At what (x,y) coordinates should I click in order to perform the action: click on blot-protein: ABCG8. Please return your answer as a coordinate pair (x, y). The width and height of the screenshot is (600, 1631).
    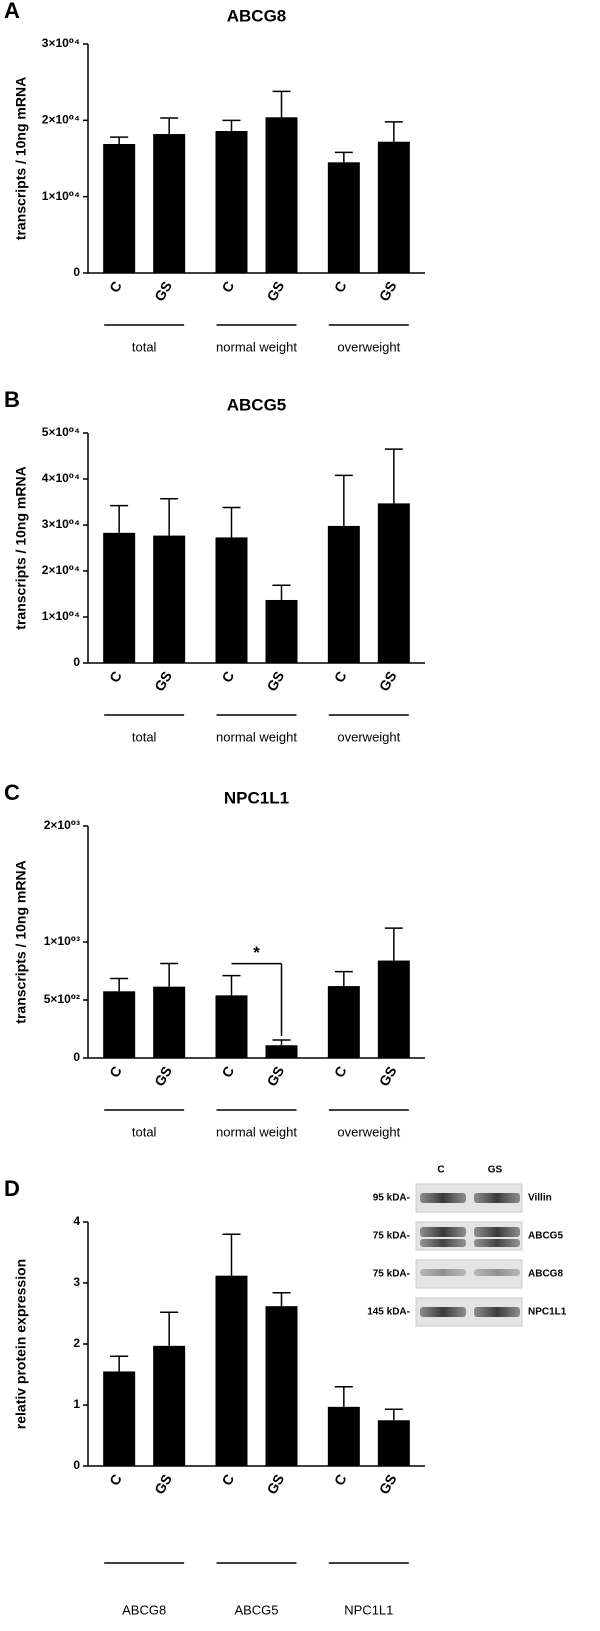
    Looking at the image, I should click on (545, 1274).